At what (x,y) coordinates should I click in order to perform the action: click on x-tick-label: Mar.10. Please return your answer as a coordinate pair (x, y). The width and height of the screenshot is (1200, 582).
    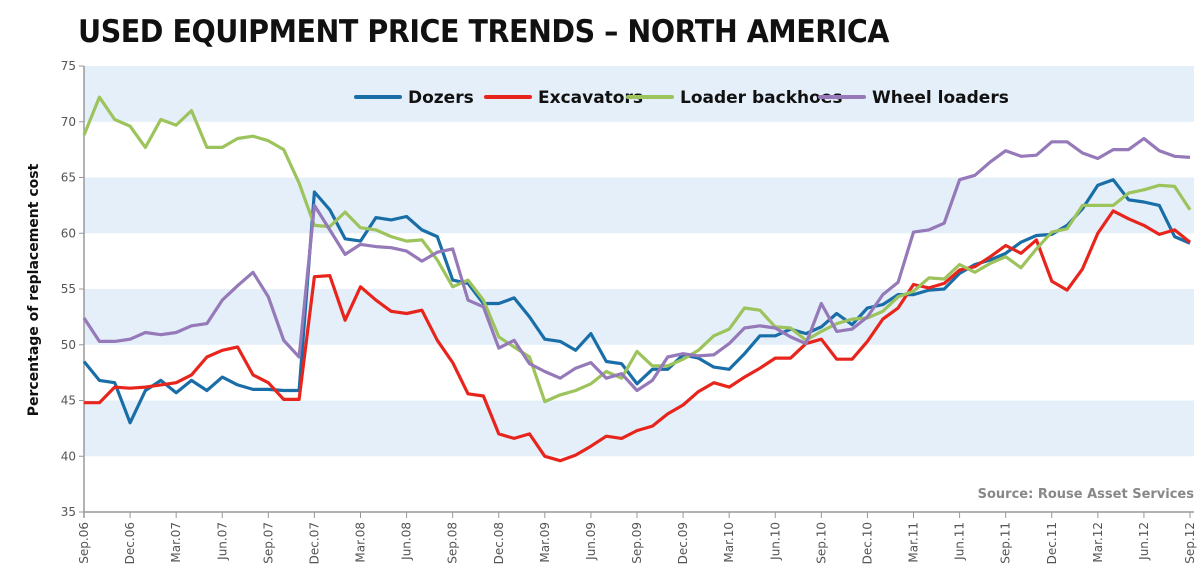
    Looking at the image, I should click on (729, 542).